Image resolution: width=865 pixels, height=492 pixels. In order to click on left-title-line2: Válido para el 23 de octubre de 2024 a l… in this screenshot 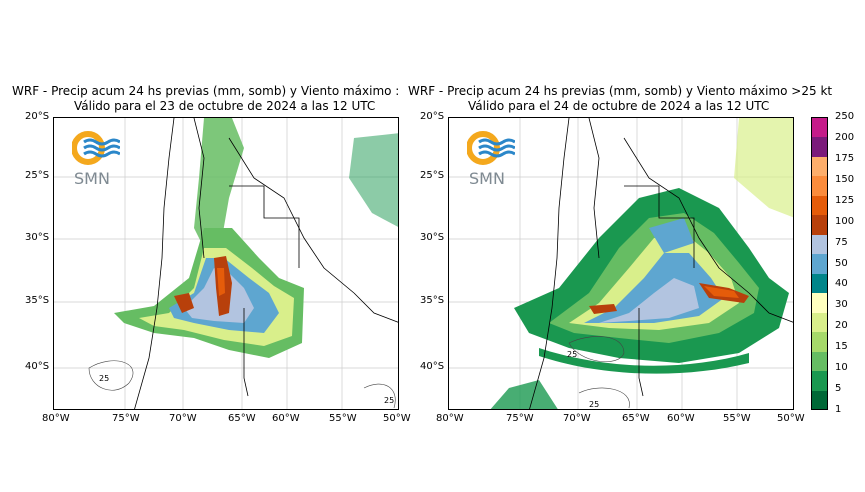, I will do `click(225, 106)`.